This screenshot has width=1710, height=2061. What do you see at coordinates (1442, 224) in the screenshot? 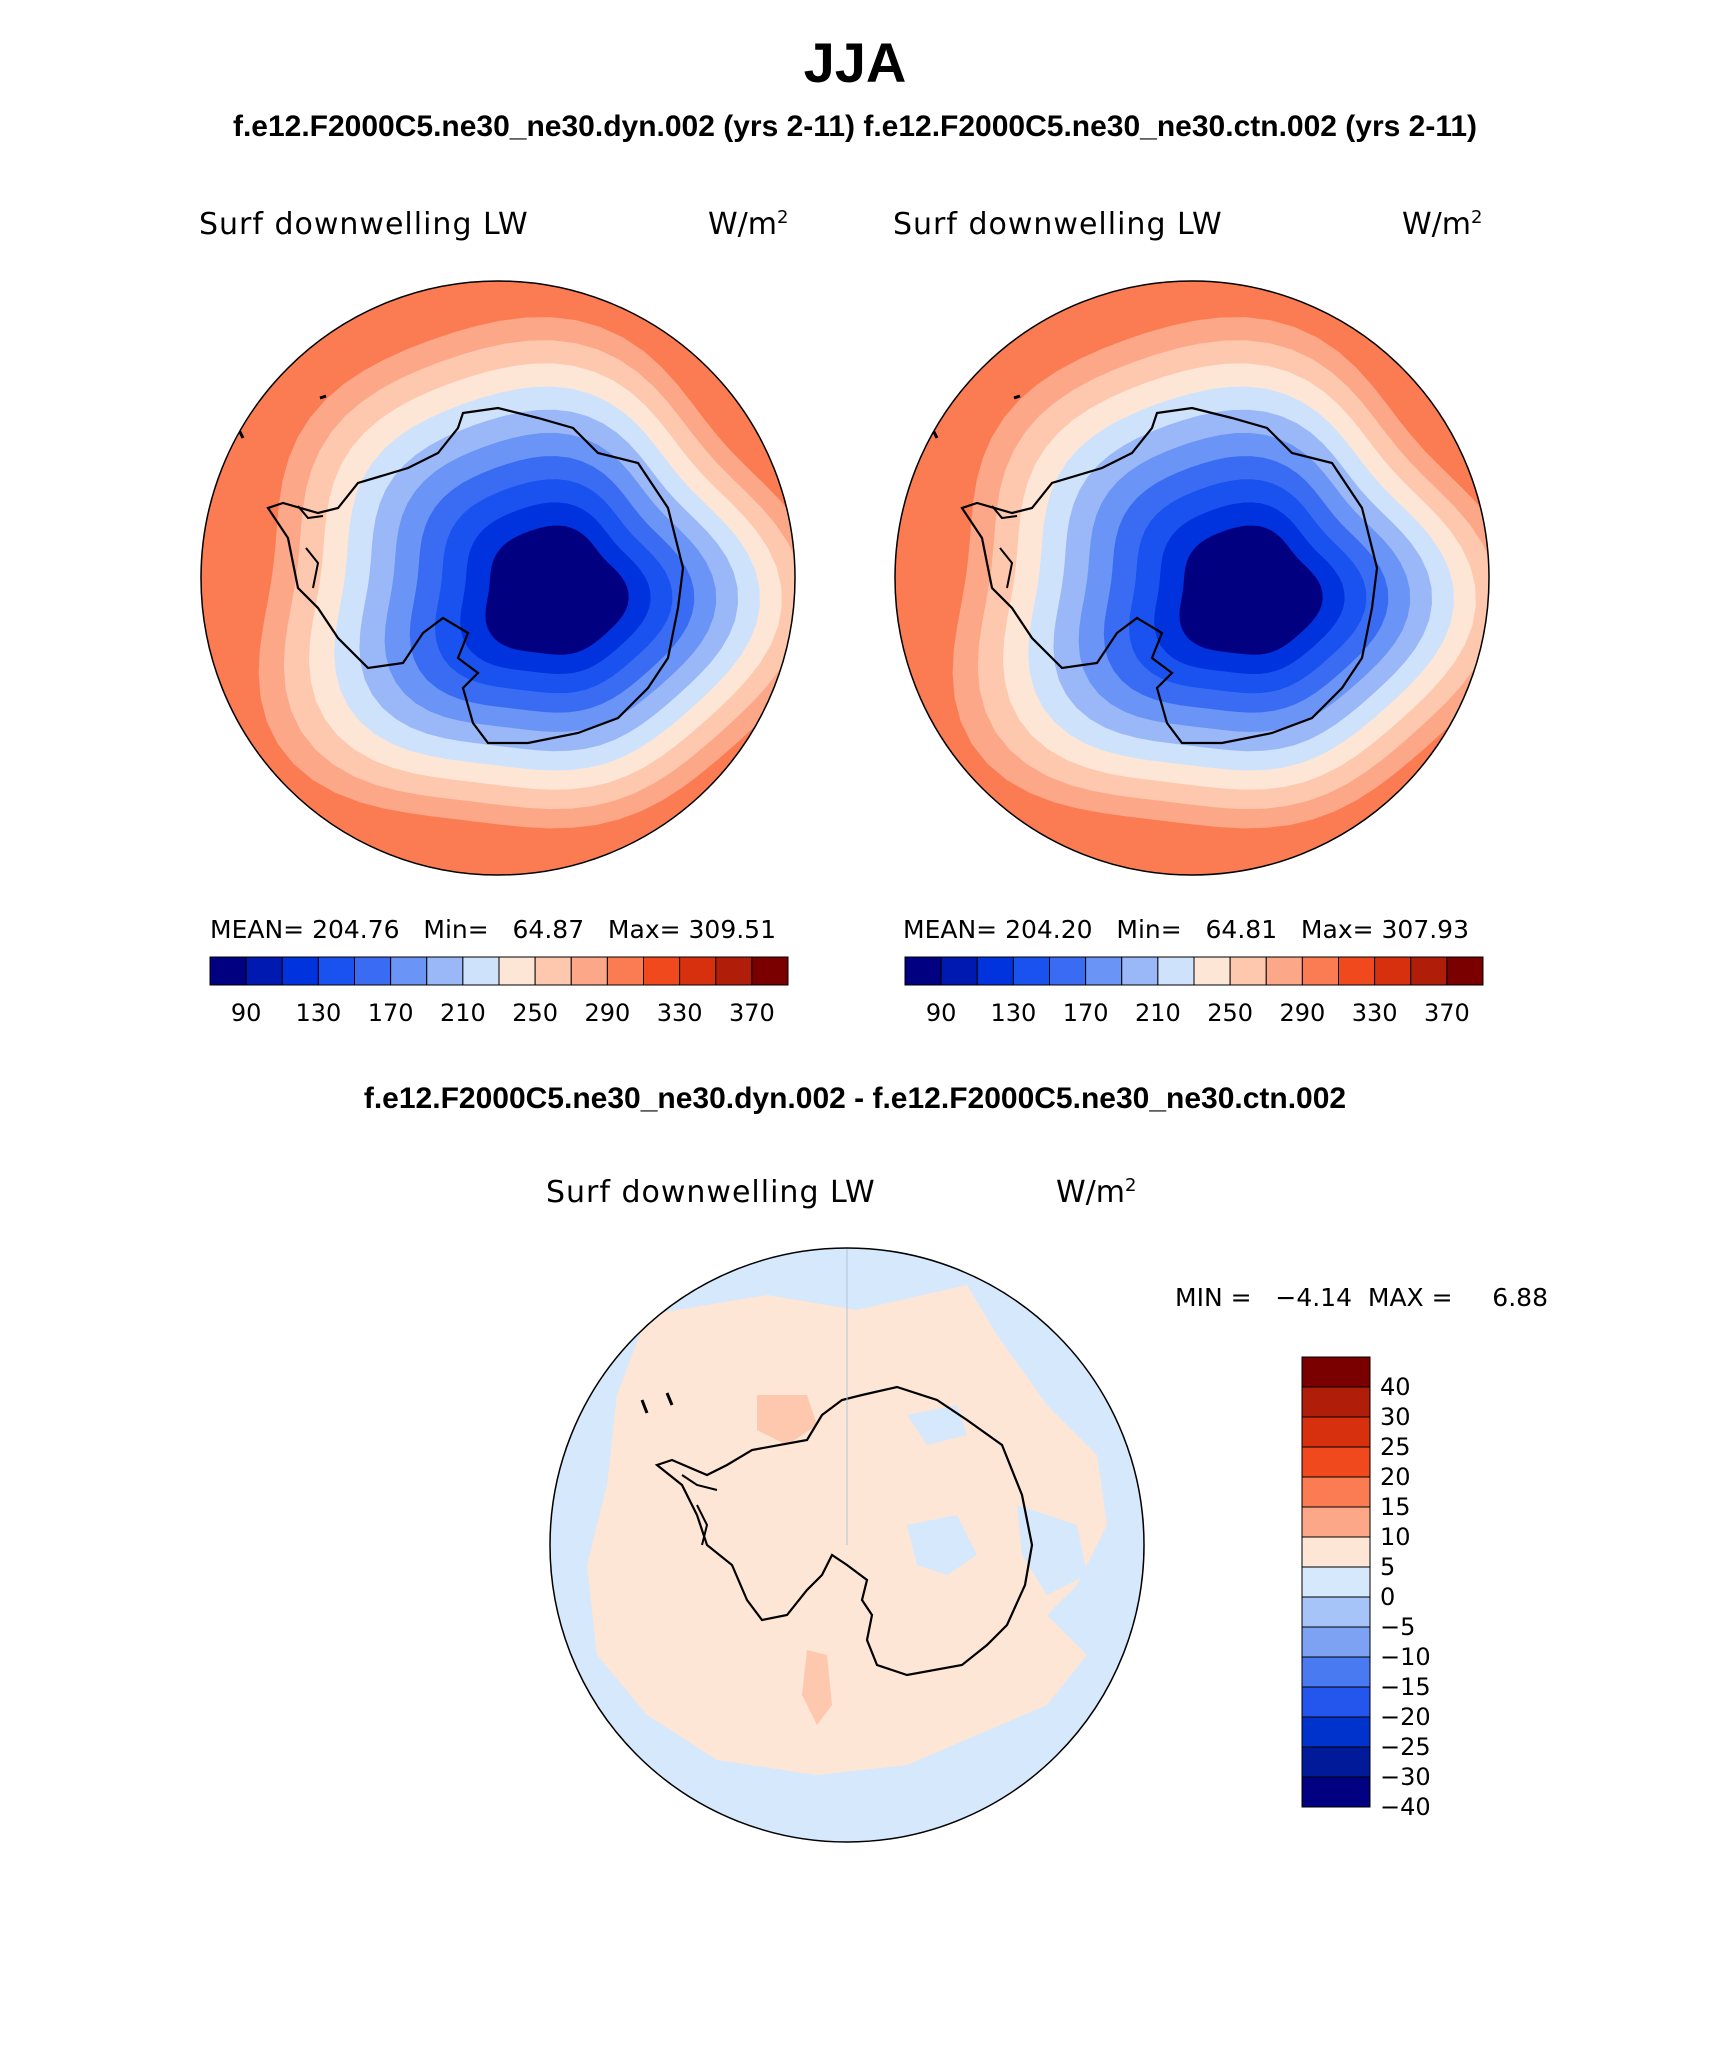
I see `panel2-units: W/m2` at bounding box center [1442, 224].